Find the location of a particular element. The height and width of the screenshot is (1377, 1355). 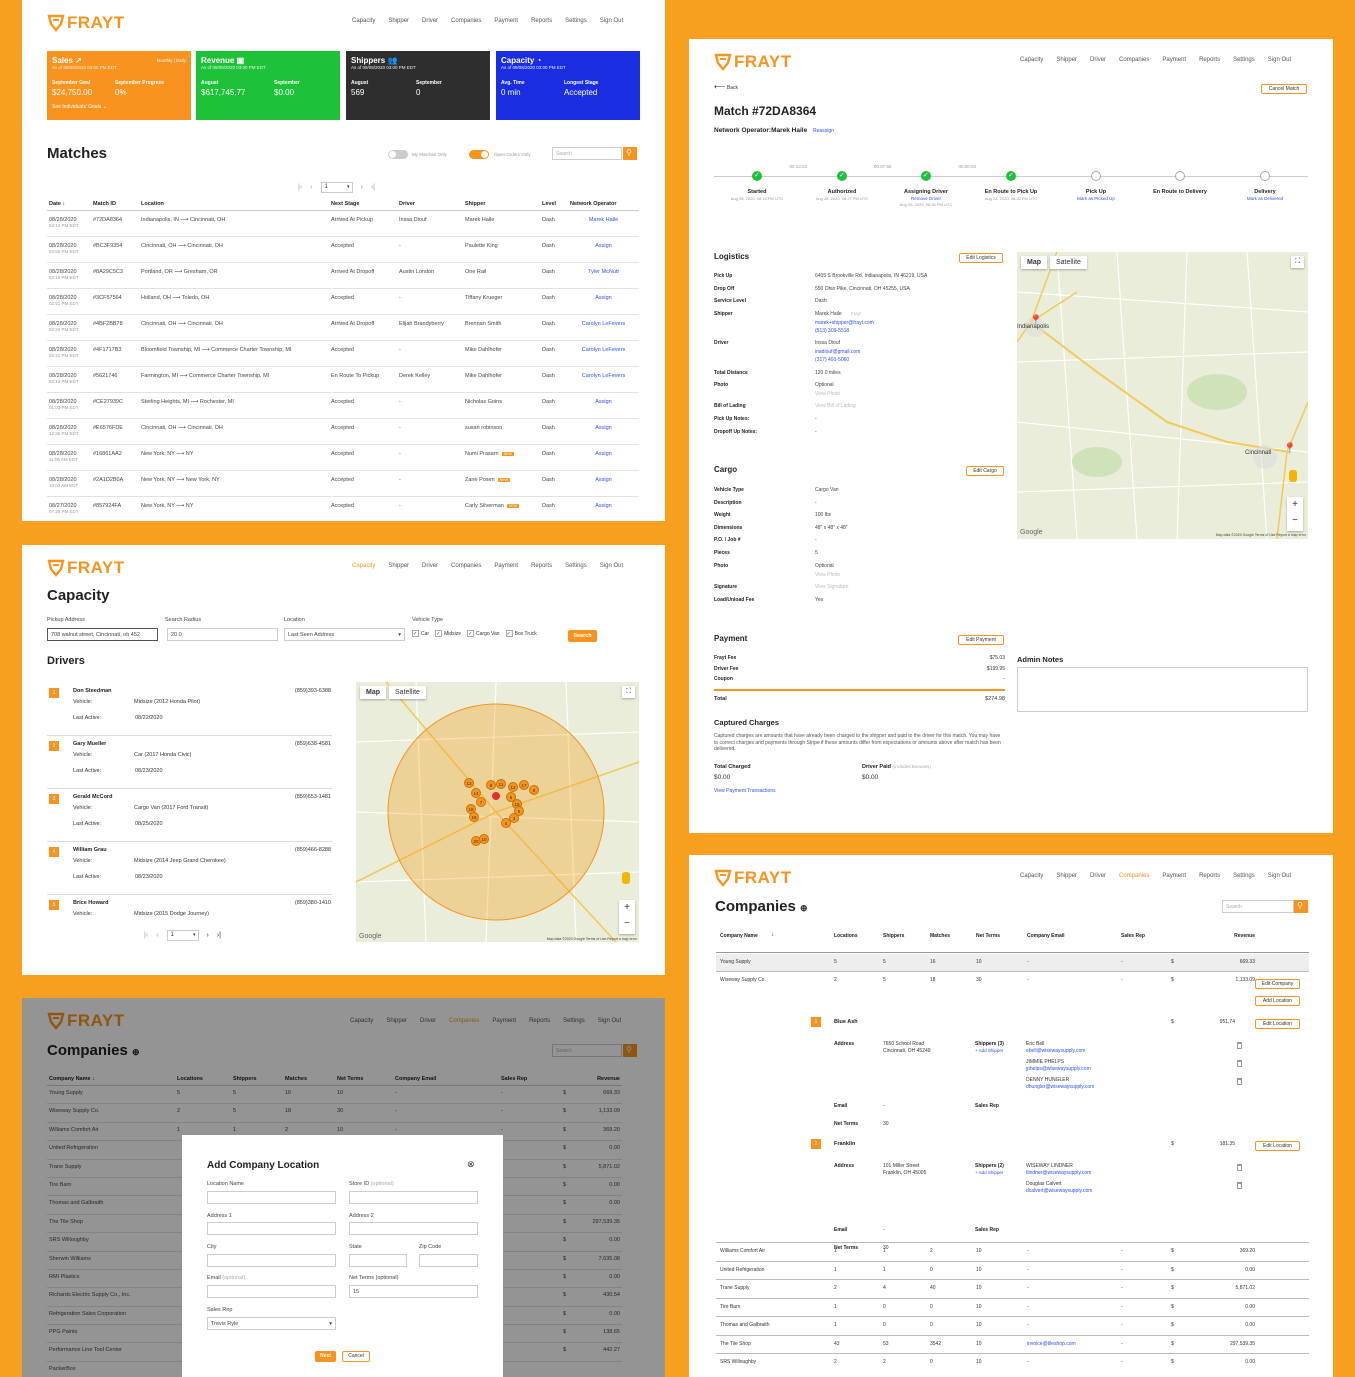

driver-marker: 11 is located at coordinates (501, 784).